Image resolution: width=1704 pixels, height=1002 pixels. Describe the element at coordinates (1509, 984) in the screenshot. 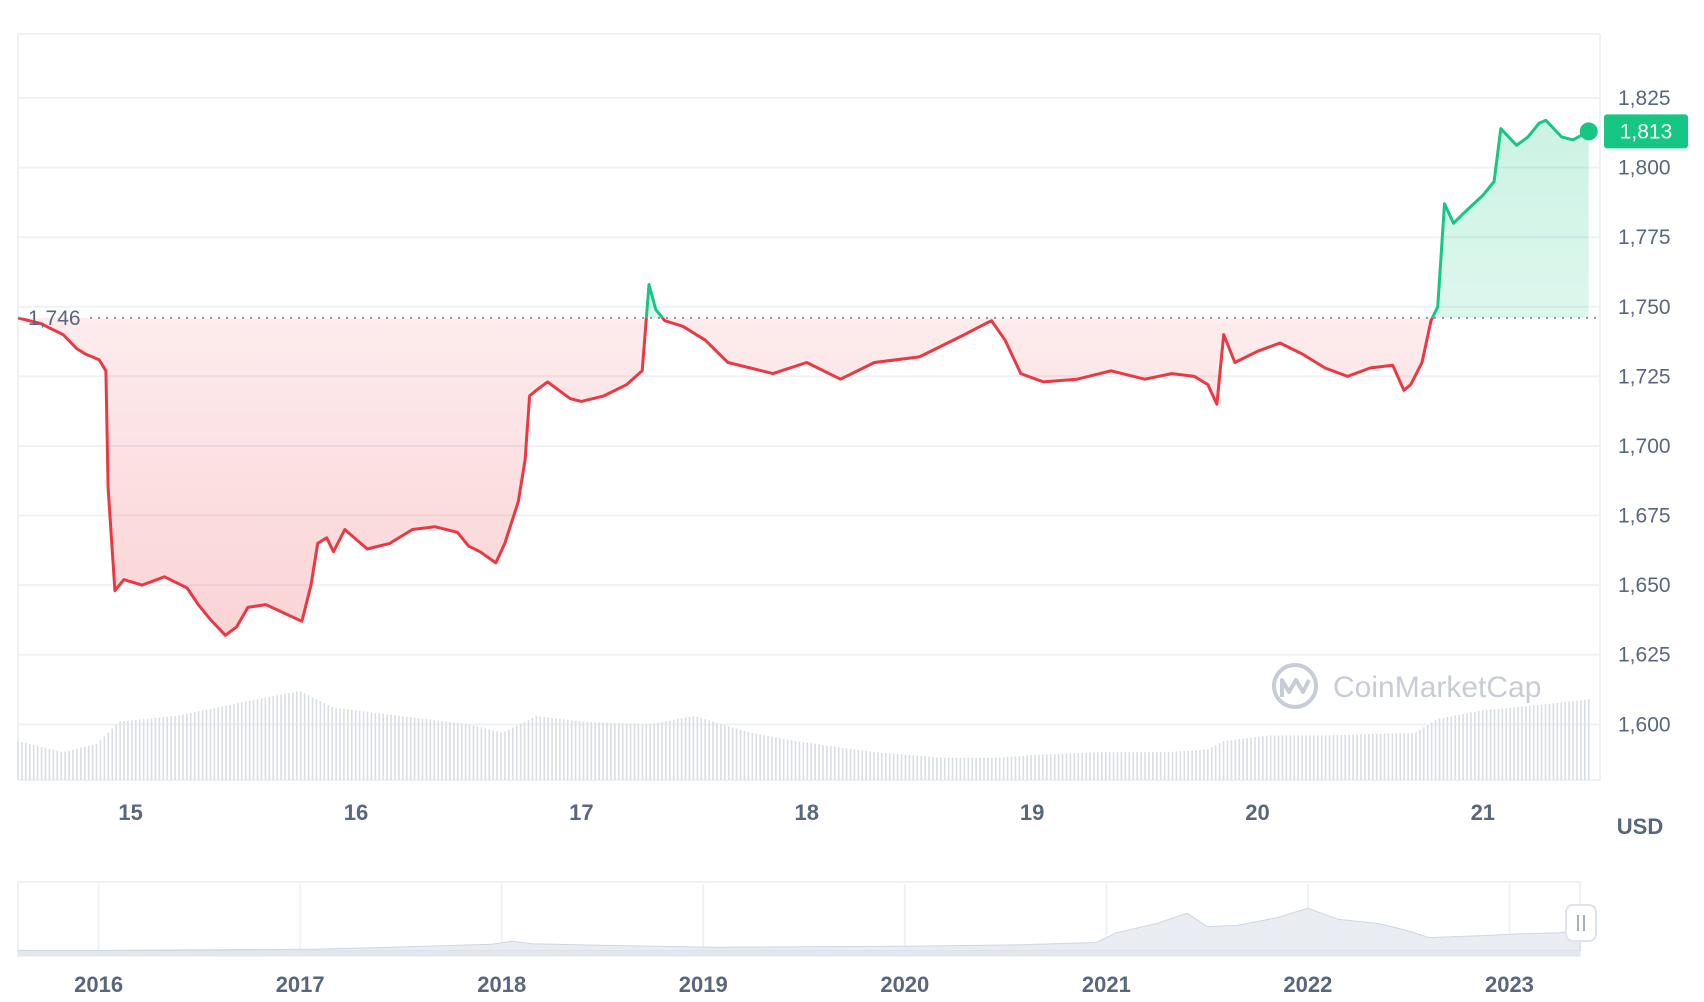

I see `navigator-year-label: 2023` at that location.